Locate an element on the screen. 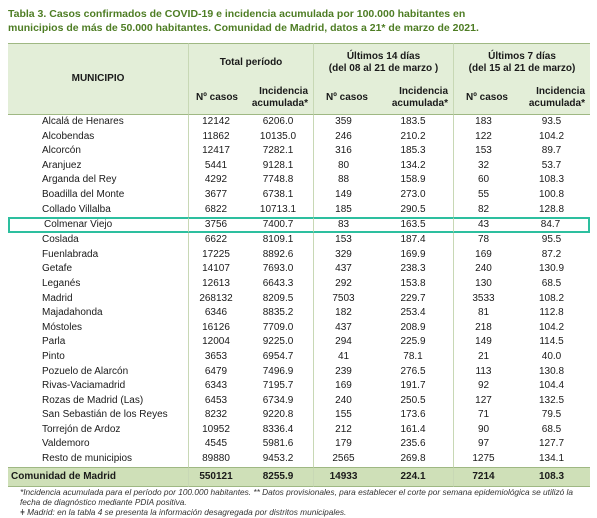 This screenshot has width=597, height=518. value-cell: 276.5 is located at coordinates (413, 371).